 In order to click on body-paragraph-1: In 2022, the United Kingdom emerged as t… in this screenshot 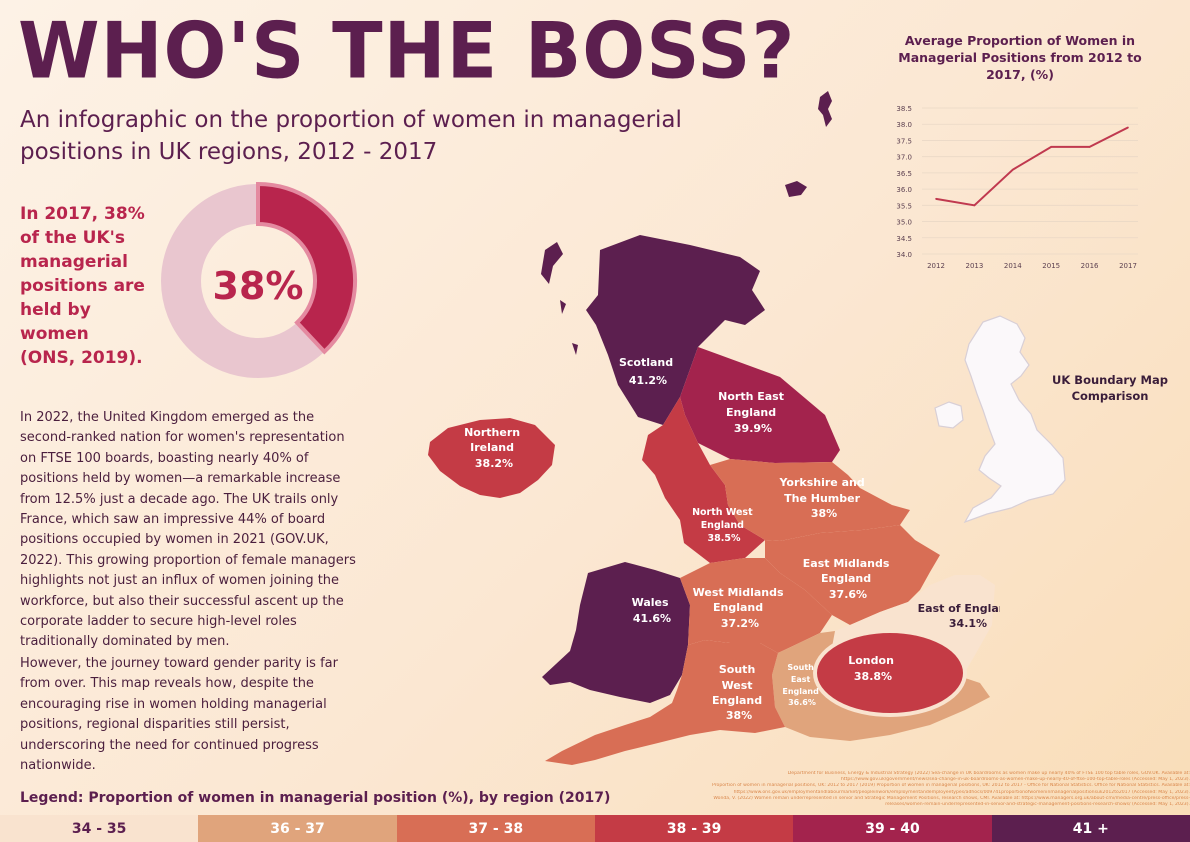, I will do `click(188, 530)`.